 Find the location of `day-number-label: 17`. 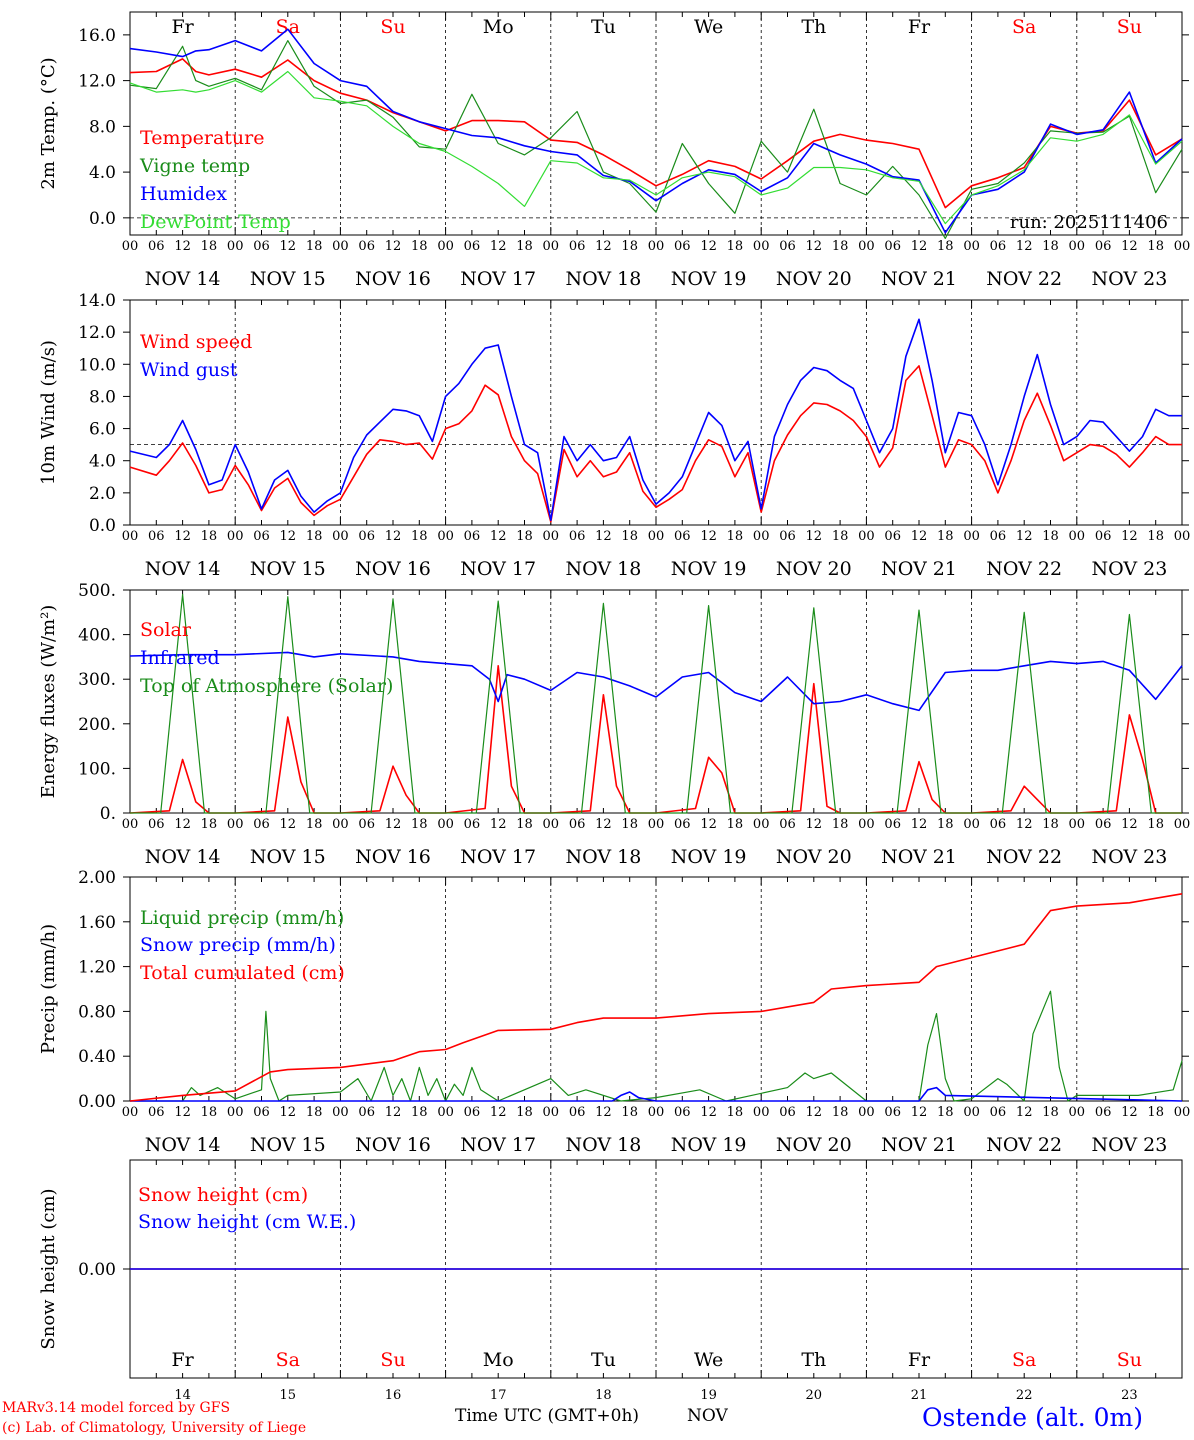

day-number-label: 17 is located at coordinates (498, 1395).